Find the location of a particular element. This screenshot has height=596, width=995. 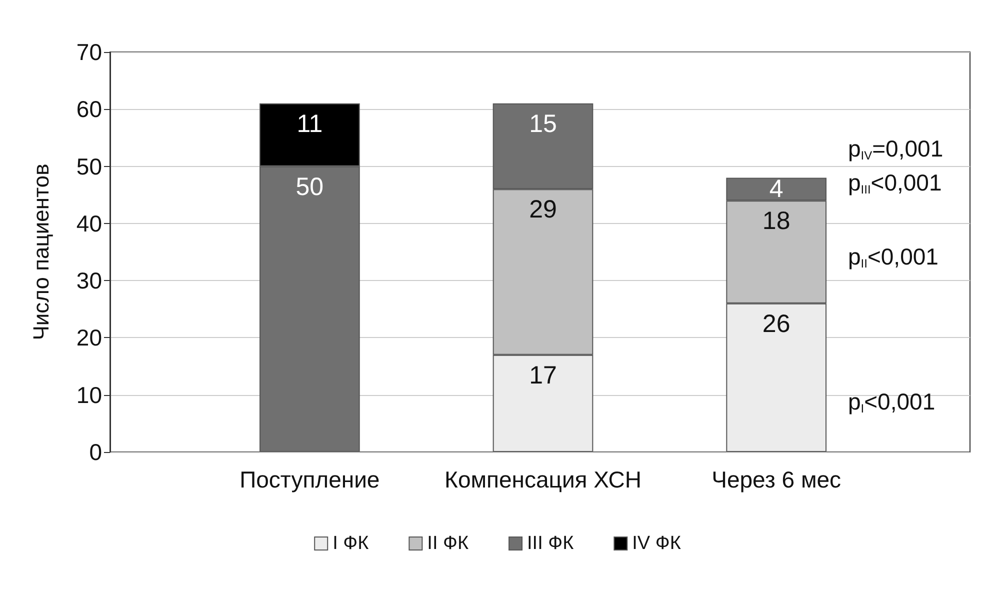

data-label: 11 is located at coordinates (309, 124).